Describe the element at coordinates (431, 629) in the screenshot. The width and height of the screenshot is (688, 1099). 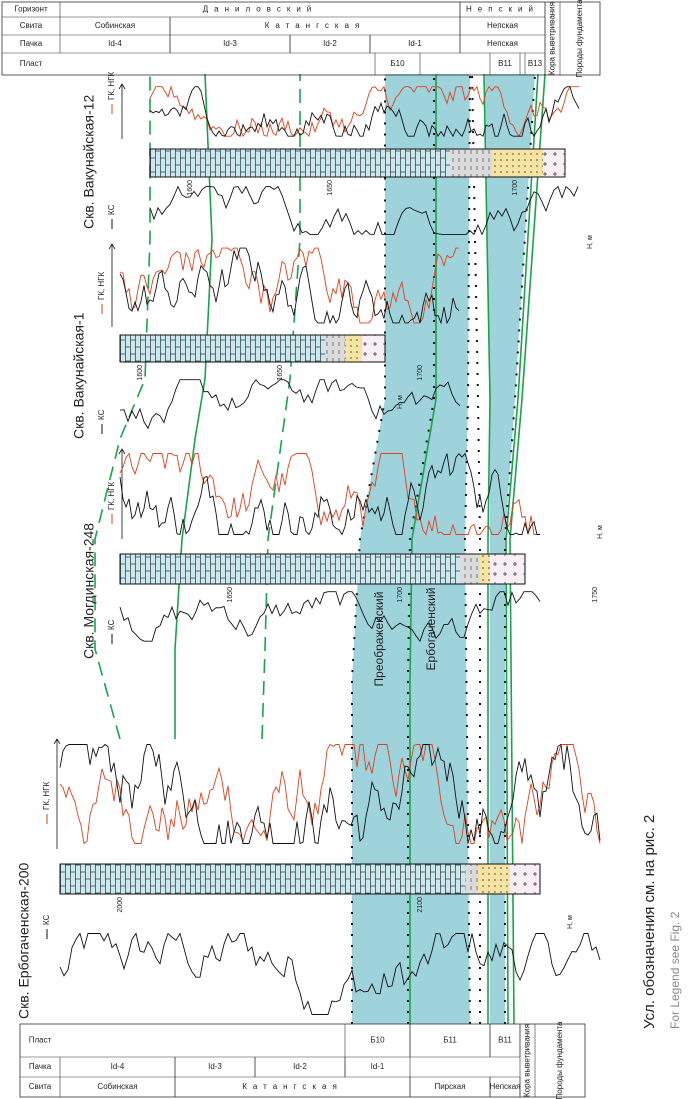
I see `band-label: Ербогаченский` at that location.